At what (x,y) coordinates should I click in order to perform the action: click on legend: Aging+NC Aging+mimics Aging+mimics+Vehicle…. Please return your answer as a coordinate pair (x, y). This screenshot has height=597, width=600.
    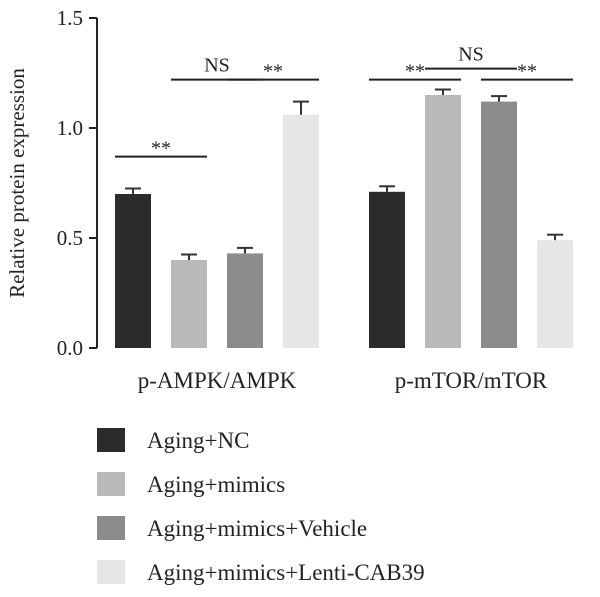
    Looking at the image, I should click on (261, 506).